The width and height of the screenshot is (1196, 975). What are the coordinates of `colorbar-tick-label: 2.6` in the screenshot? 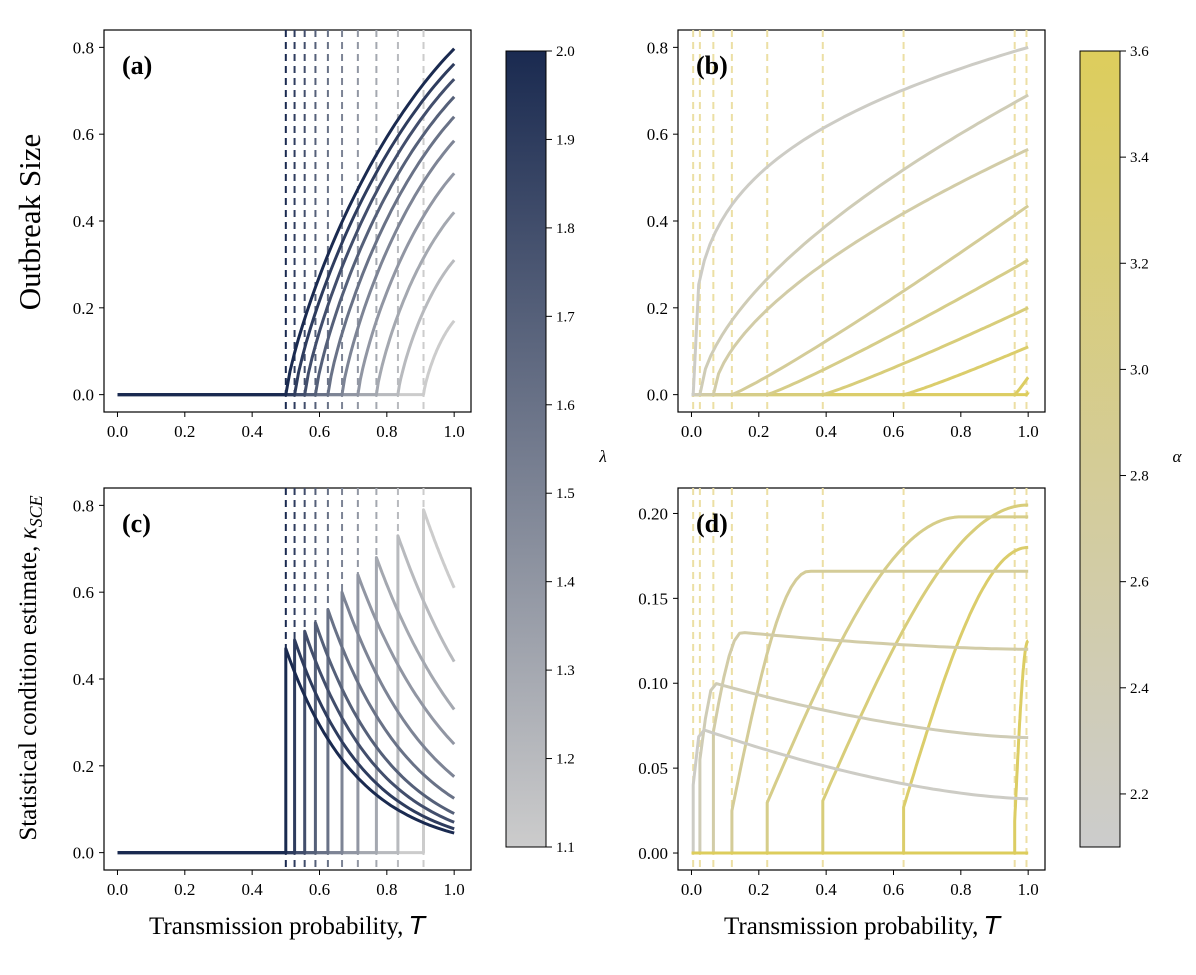 It's located at (1139, 583).